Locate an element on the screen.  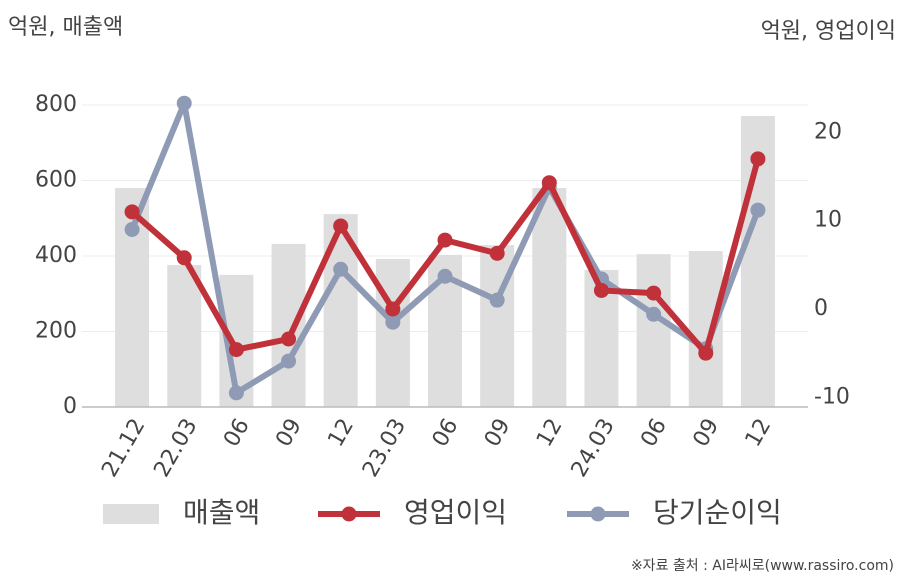
y-tick-label: 200 is located at coordinates (56, 331).